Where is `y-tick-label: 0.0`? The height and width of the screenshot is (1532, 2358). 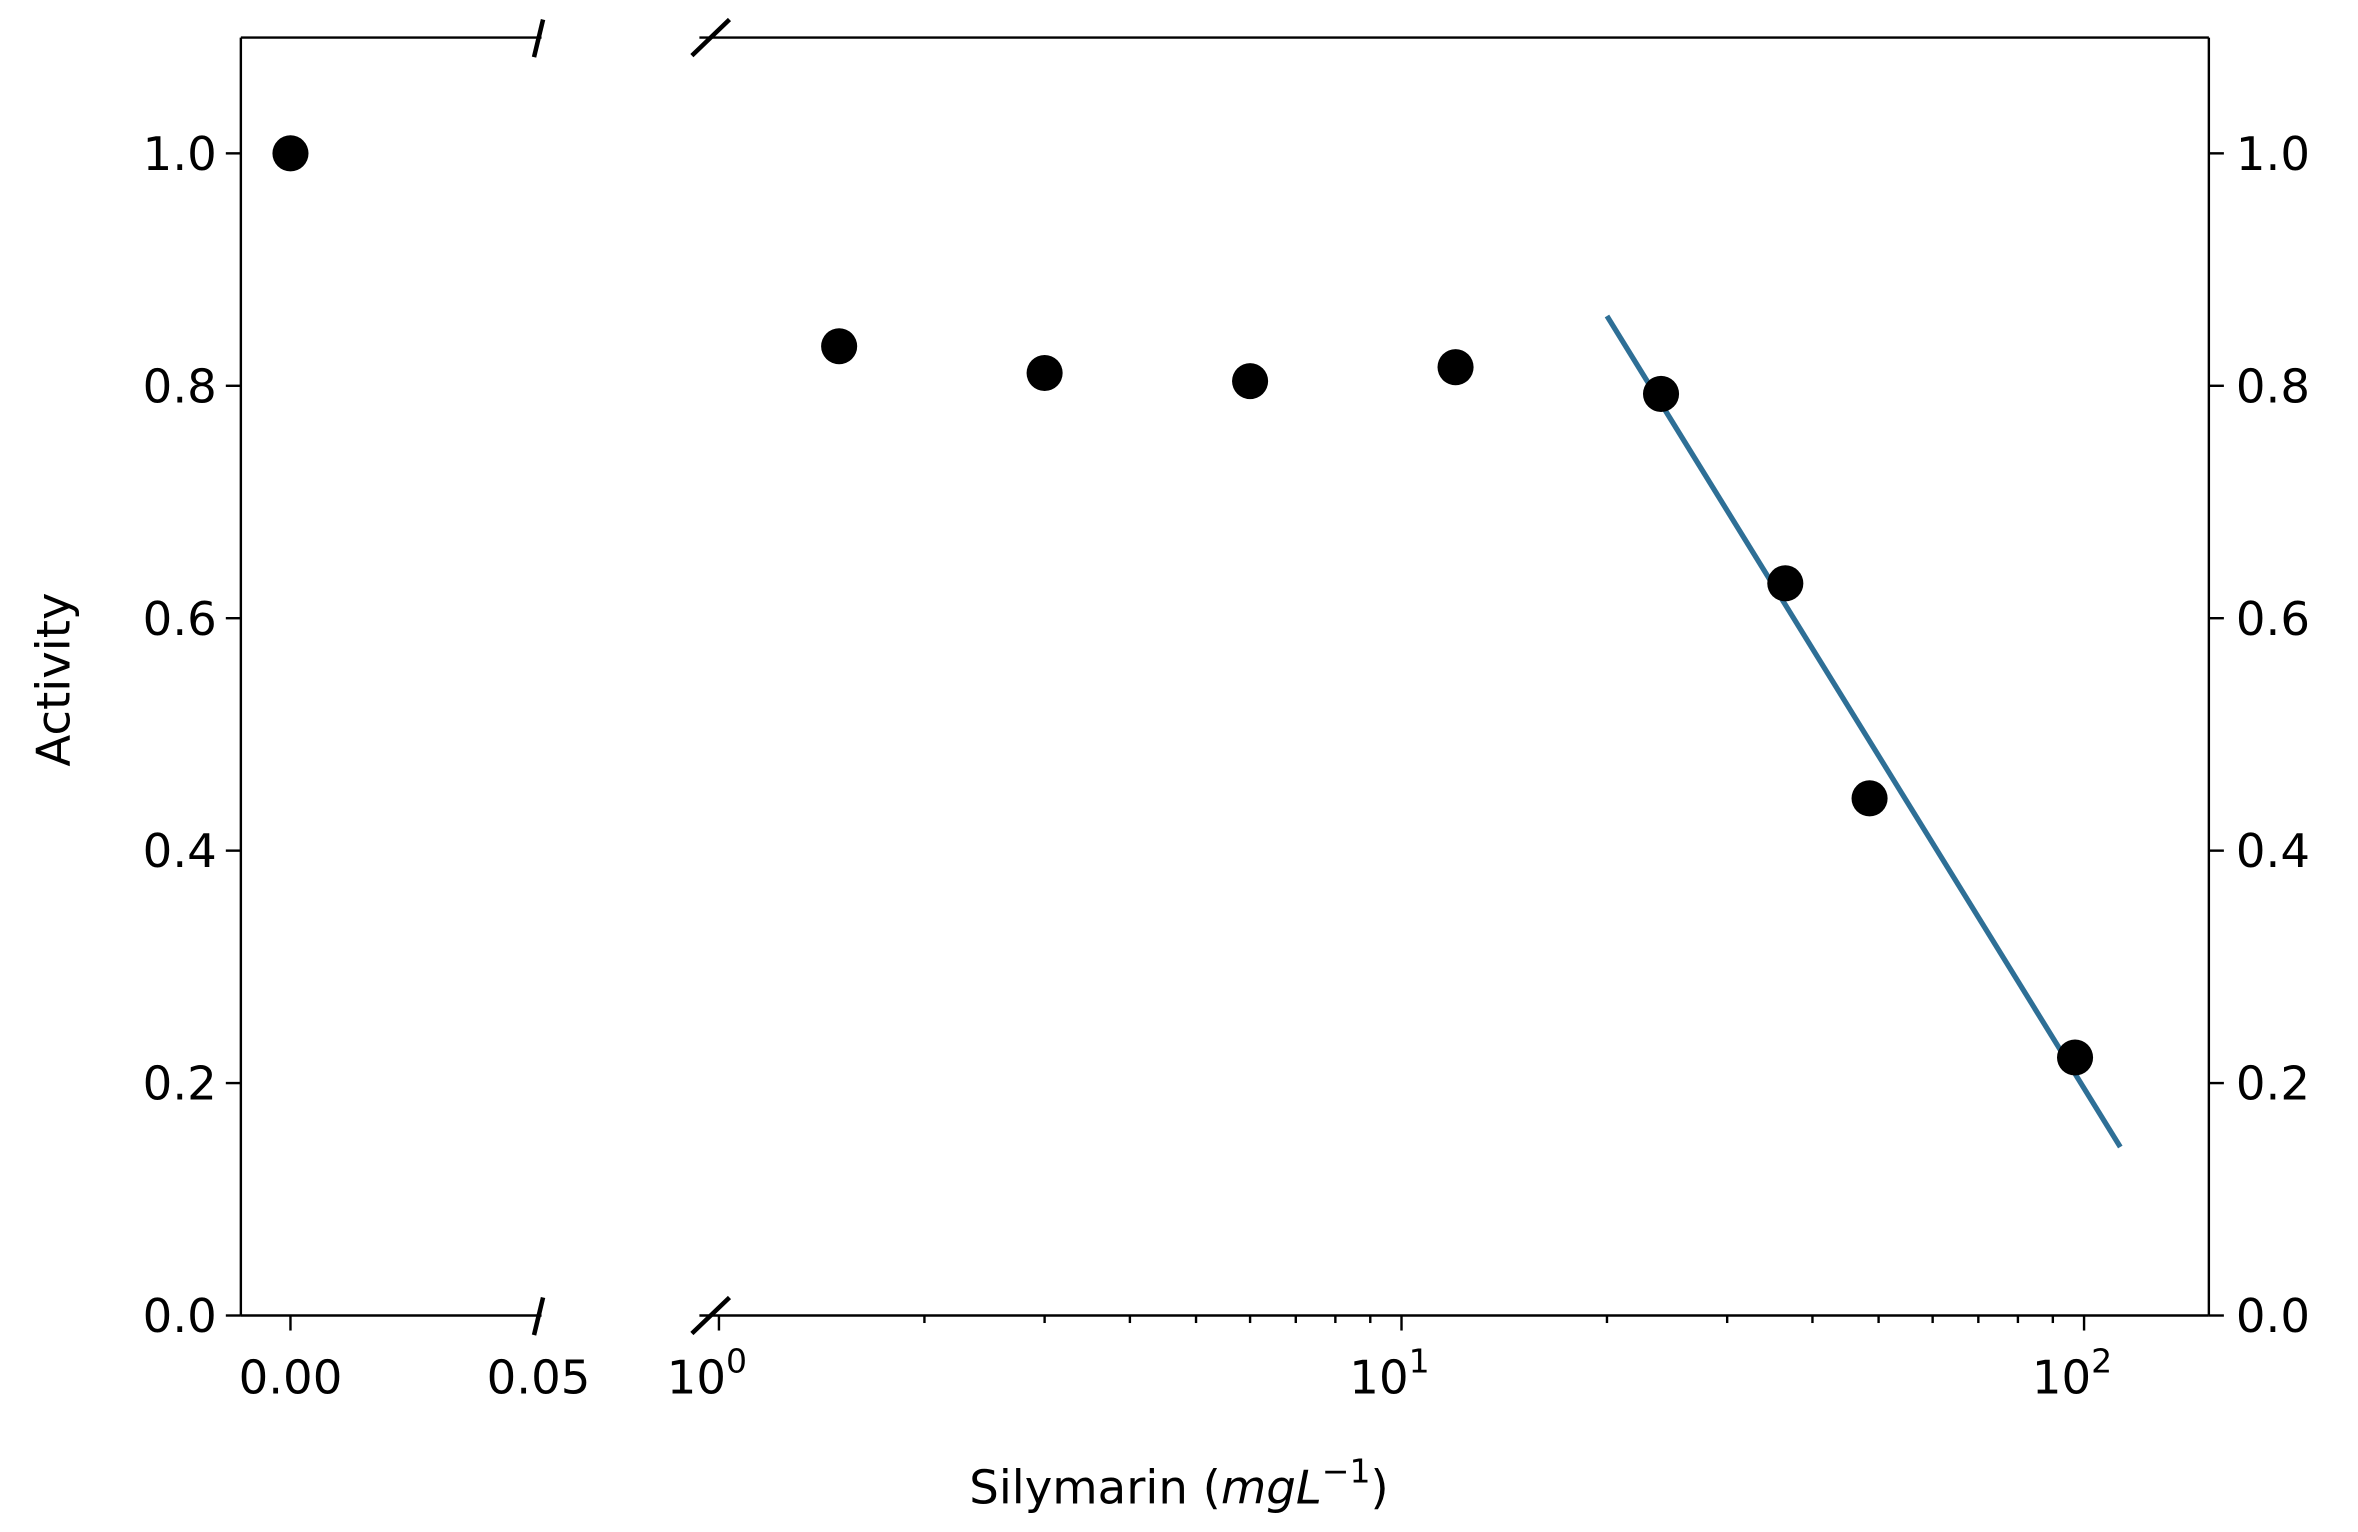
y-tick-label: 0.0 is located at coordinates (180, 1316).